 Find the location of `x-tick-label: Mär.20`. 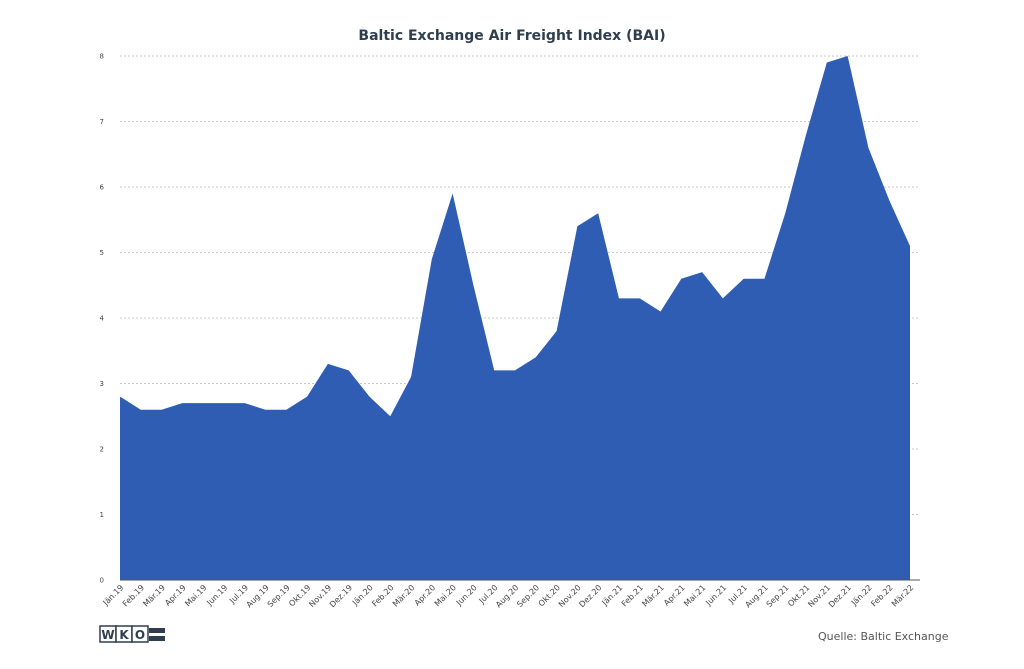

x-tick-label: Mär.20 is located at coordinates (404, 596).